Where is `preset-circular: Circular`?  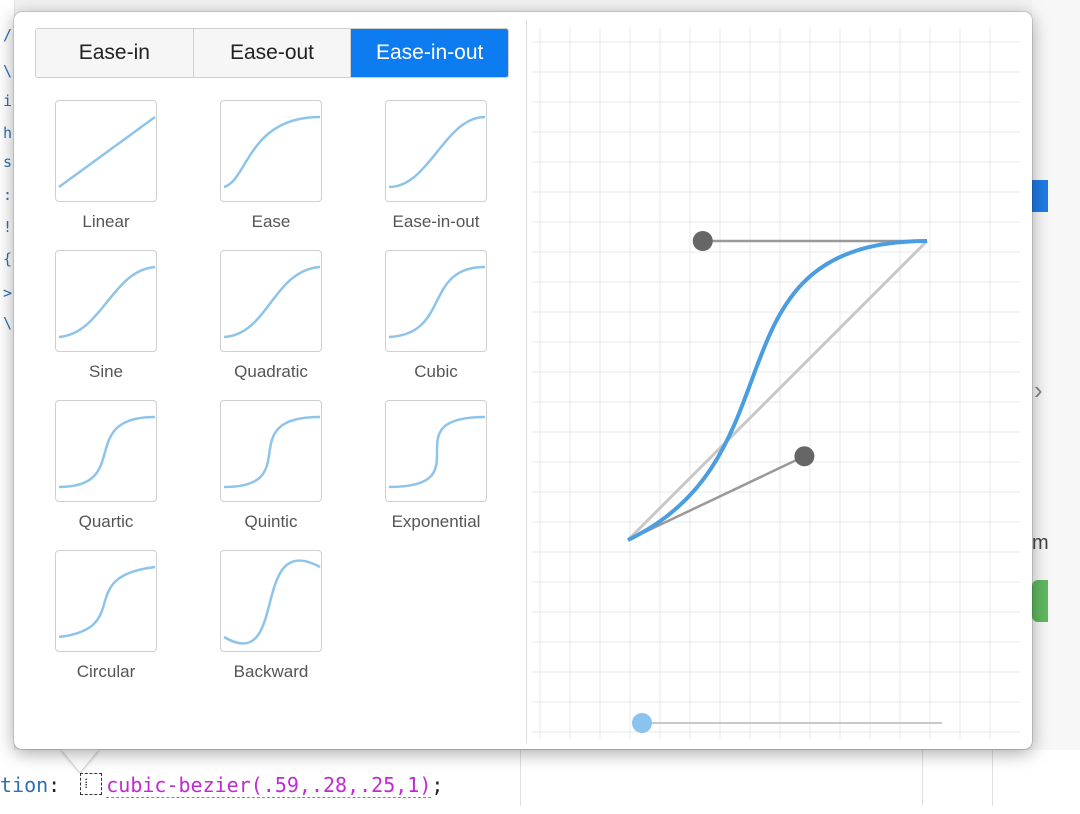
preset-circular: Circular is located at coordinates (106, 616).